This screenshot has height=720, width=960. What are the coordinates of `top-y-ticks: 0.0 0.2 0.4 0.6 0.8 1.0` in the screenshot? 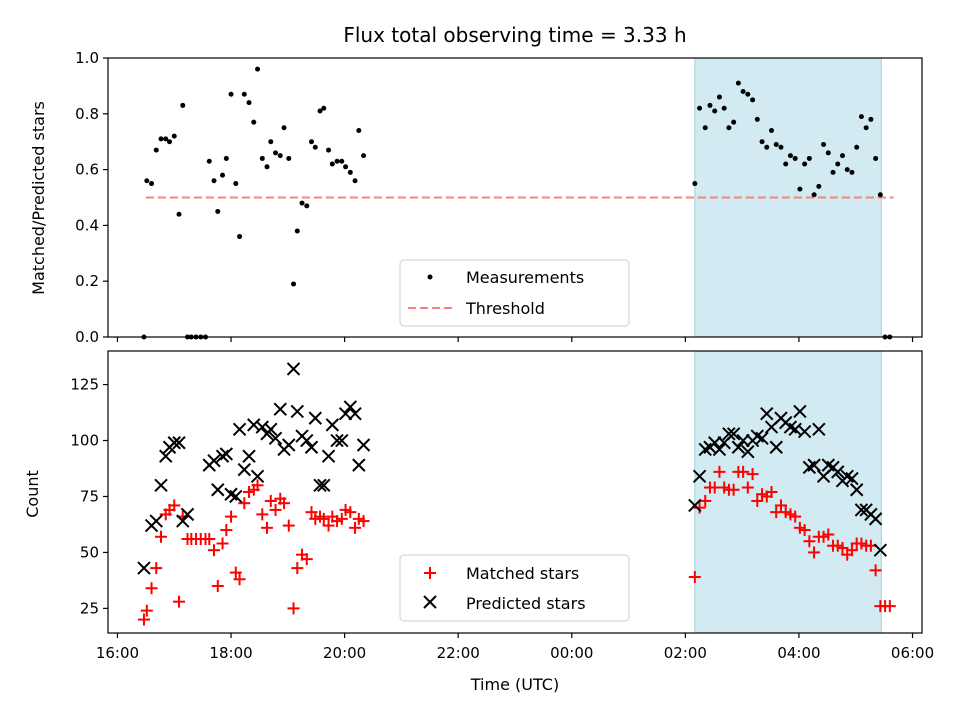 It's located at (91, 197).